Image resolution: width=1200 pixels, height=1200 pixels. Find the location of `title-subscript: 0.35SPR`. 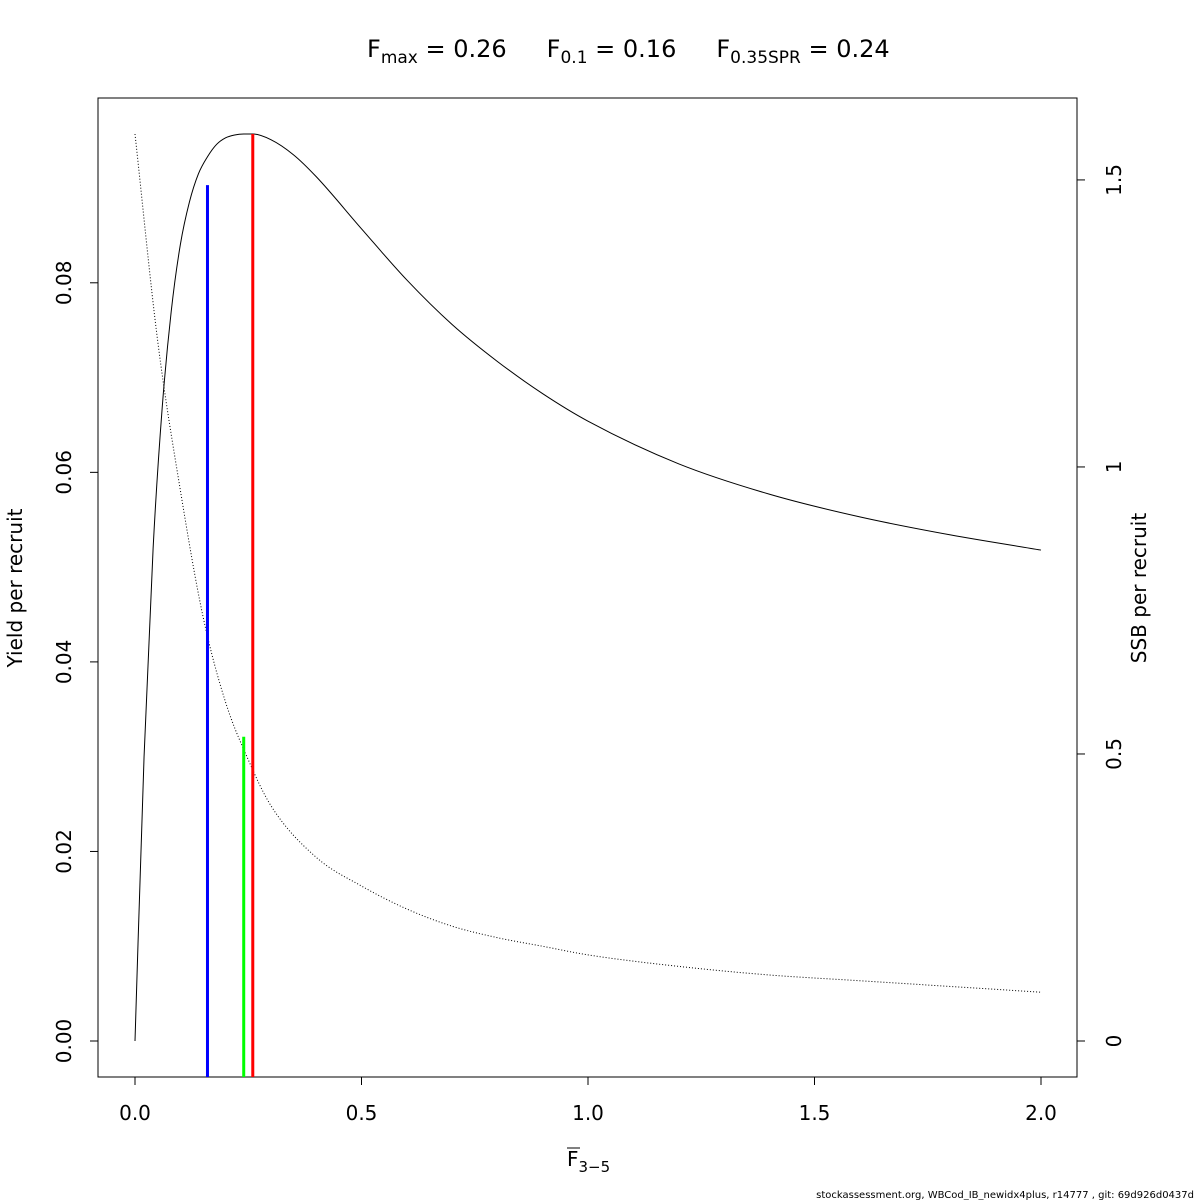

title-subscript: 0.35SPR is located at coordinates (765, 58).